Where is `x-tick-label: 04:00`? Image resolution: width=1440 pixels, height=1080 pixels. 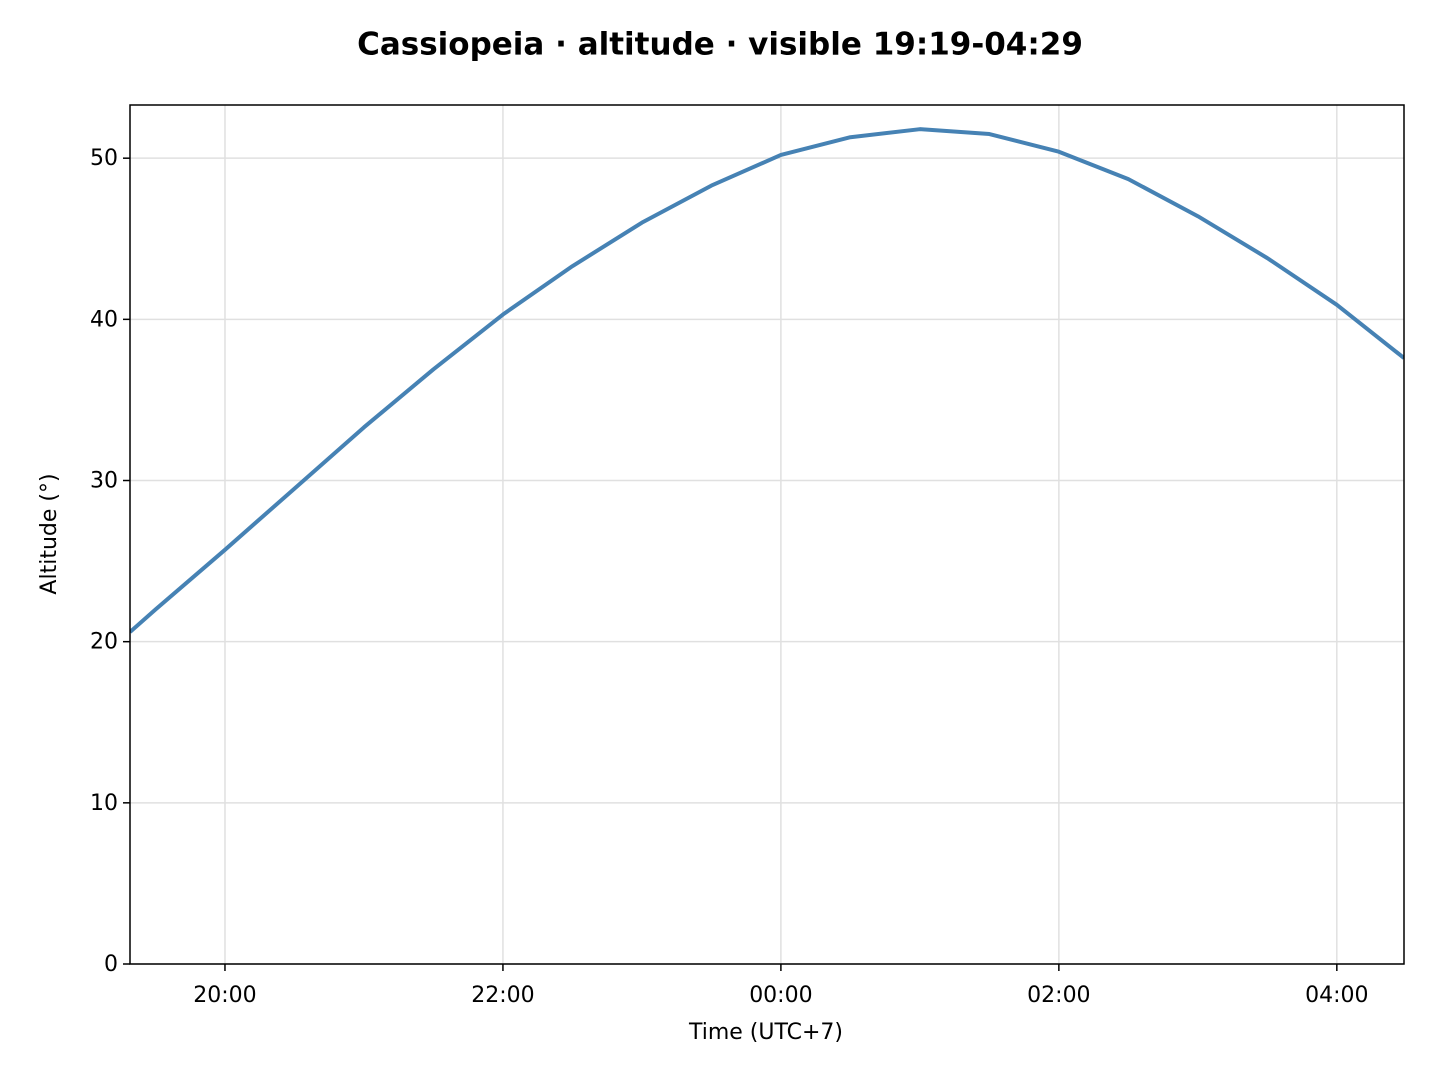
x-tick-label: 04:00 is located at coordinates (1336, 995).